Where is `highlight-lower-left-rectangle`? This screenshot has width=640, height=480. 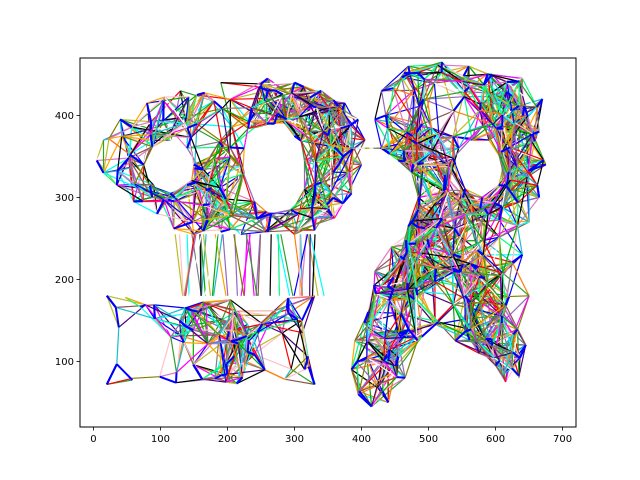 highlight-lower-left-rectangle is located at coordinates (210, 340).